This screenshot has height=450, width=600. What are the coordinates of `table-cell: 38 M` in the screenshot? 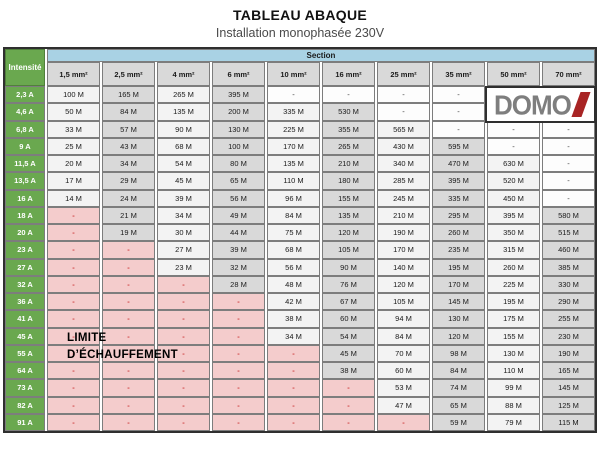 It's located at (293, 319).